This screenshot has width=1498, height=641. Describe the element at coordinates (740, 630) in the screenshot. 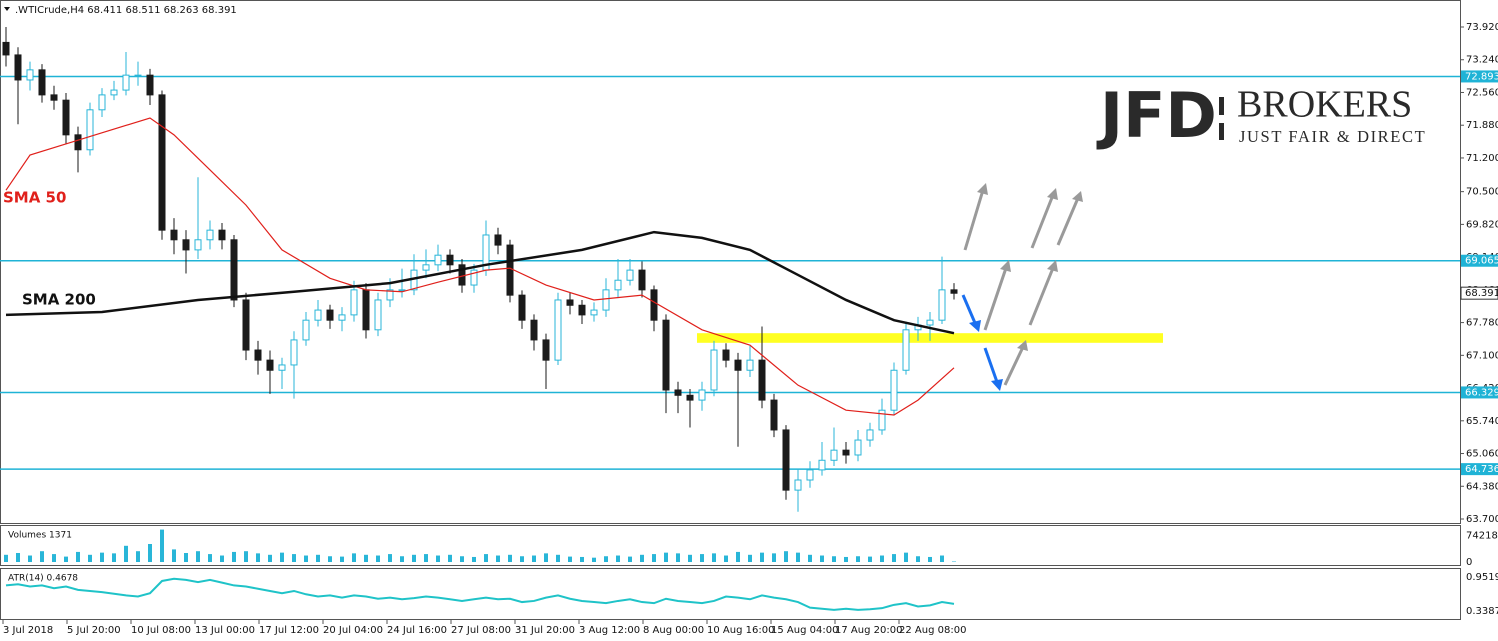

I see `x-tick-label: 10 Aug 16:00` at that location.